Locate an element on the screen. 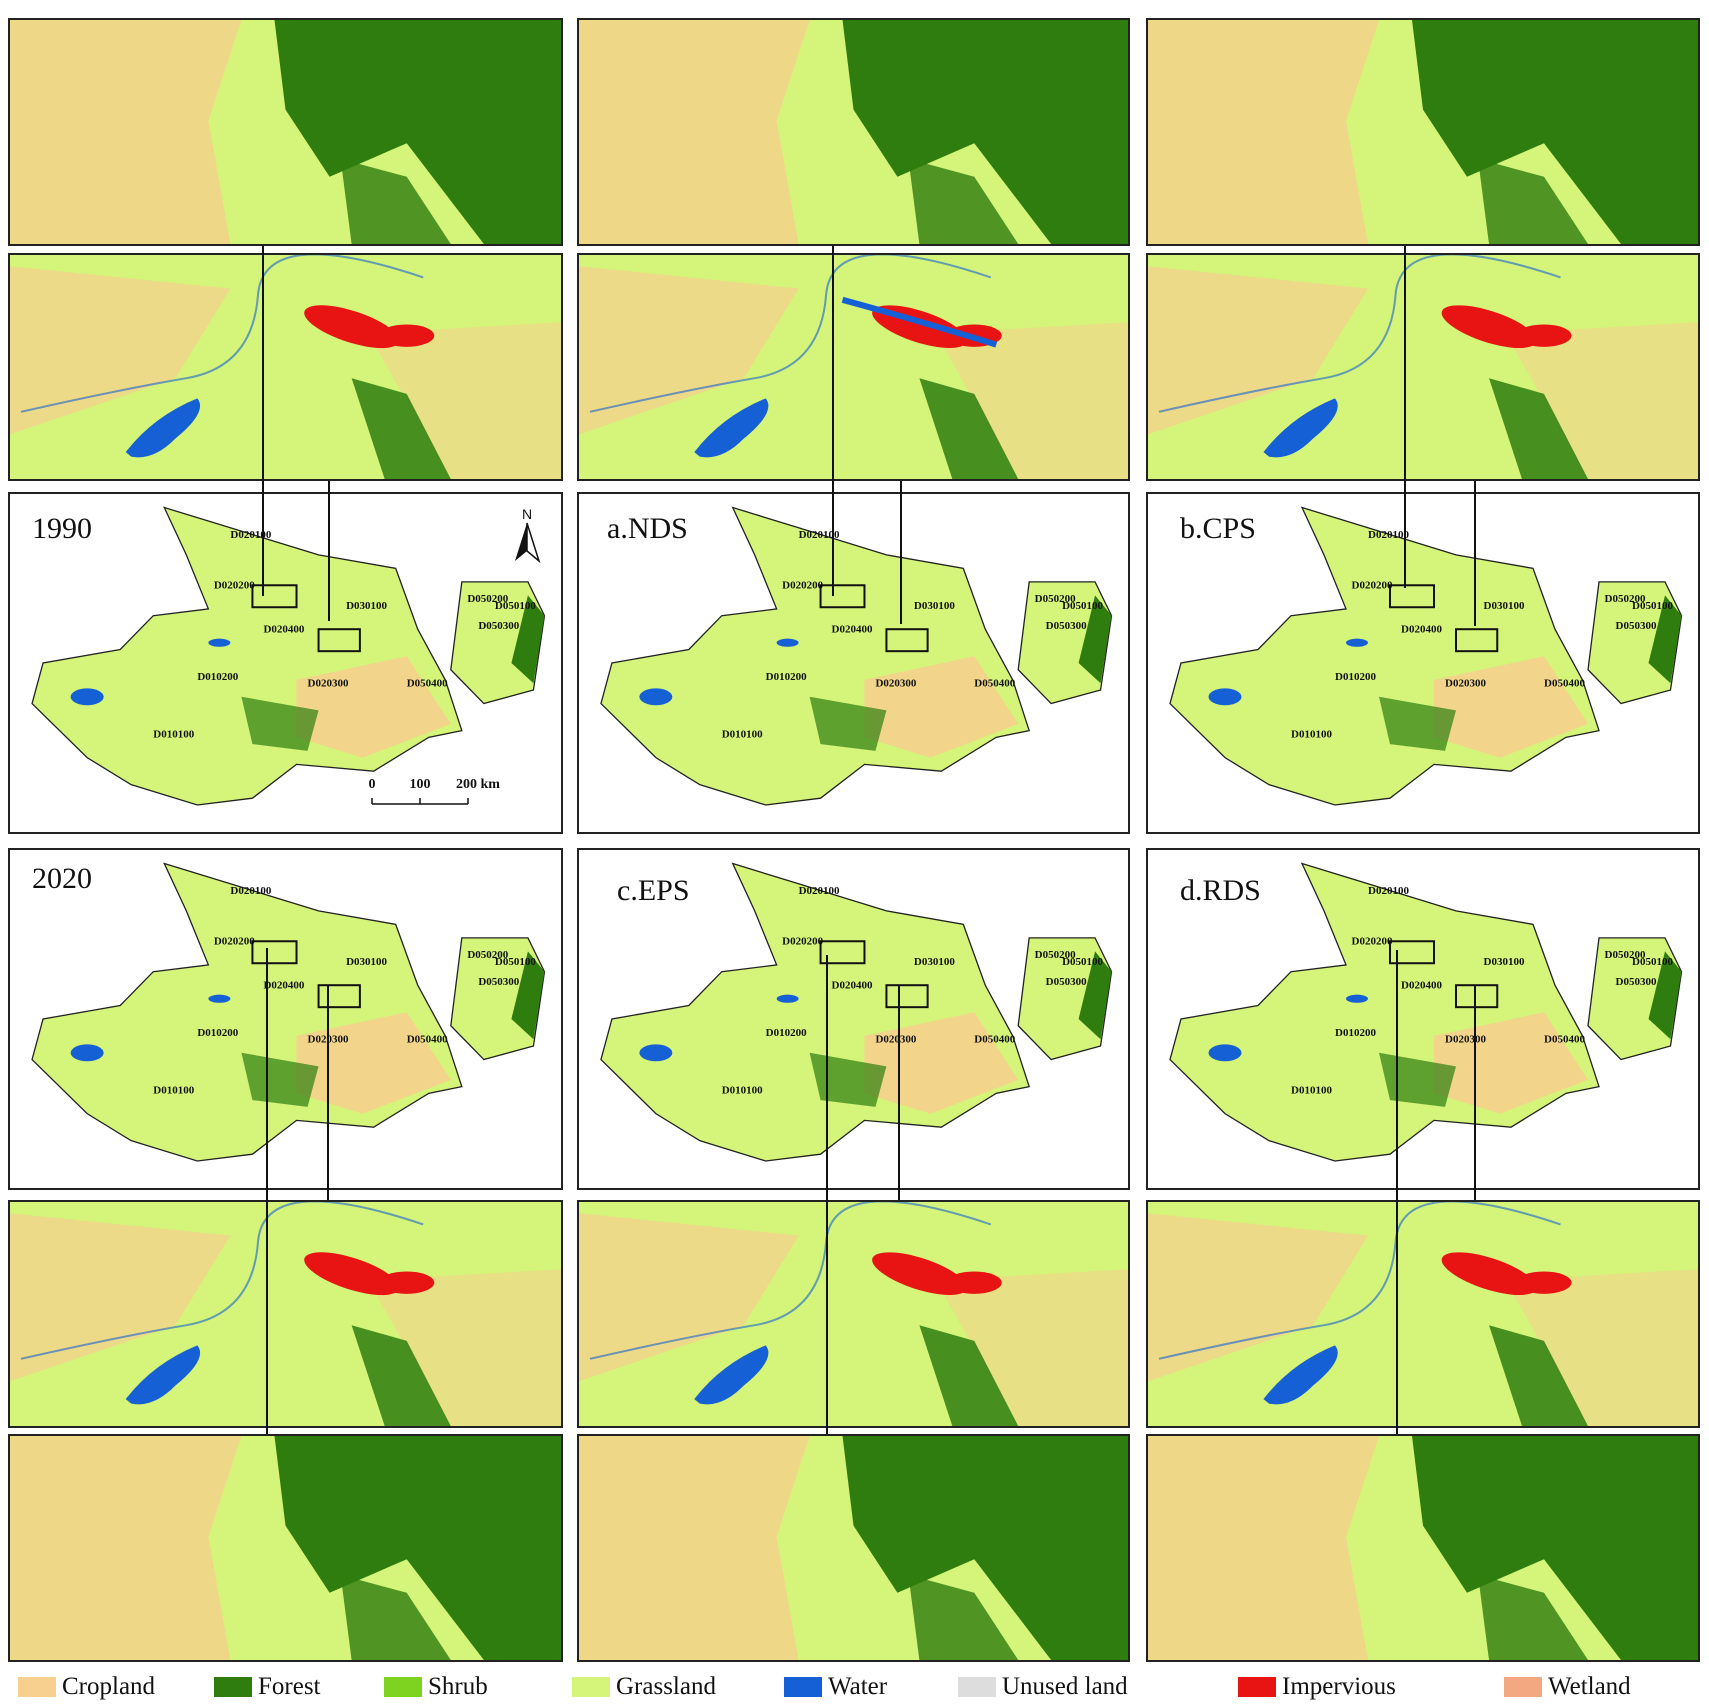 The image size is (1709, 1706). legend-label: Grassland is located at coordinates (666, 1686).